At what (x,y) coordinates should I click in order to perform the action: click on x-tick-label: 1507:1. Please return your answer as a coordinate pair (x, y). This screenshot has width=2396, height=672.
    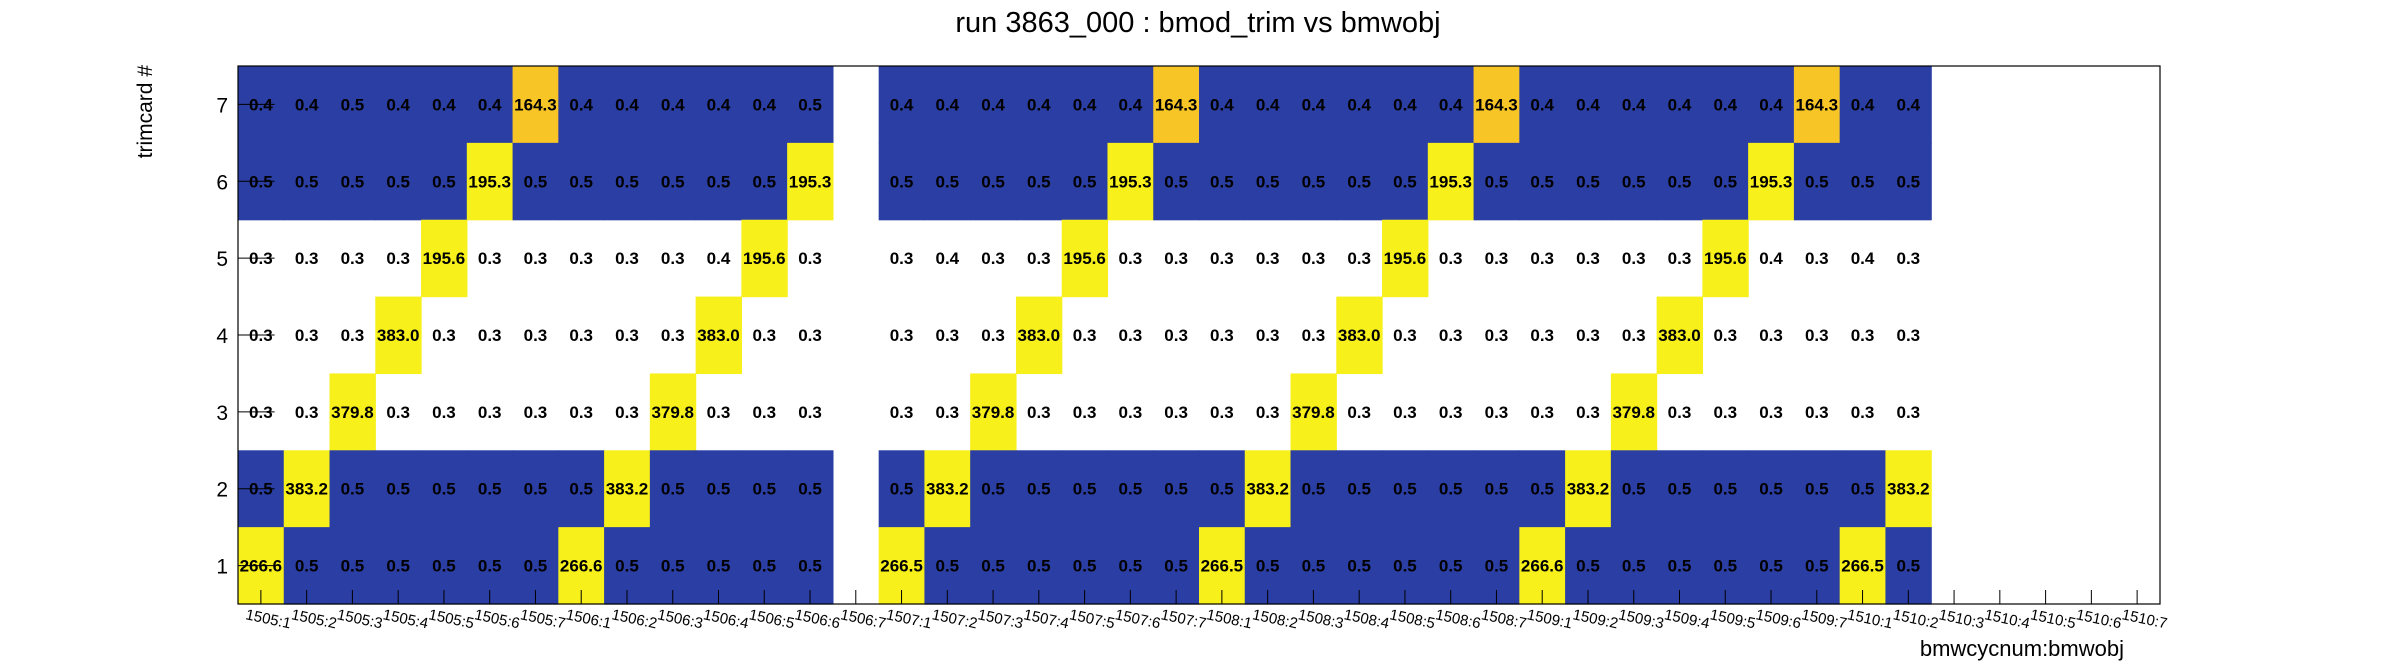
    Looking at the image, I should click on (909, 619).